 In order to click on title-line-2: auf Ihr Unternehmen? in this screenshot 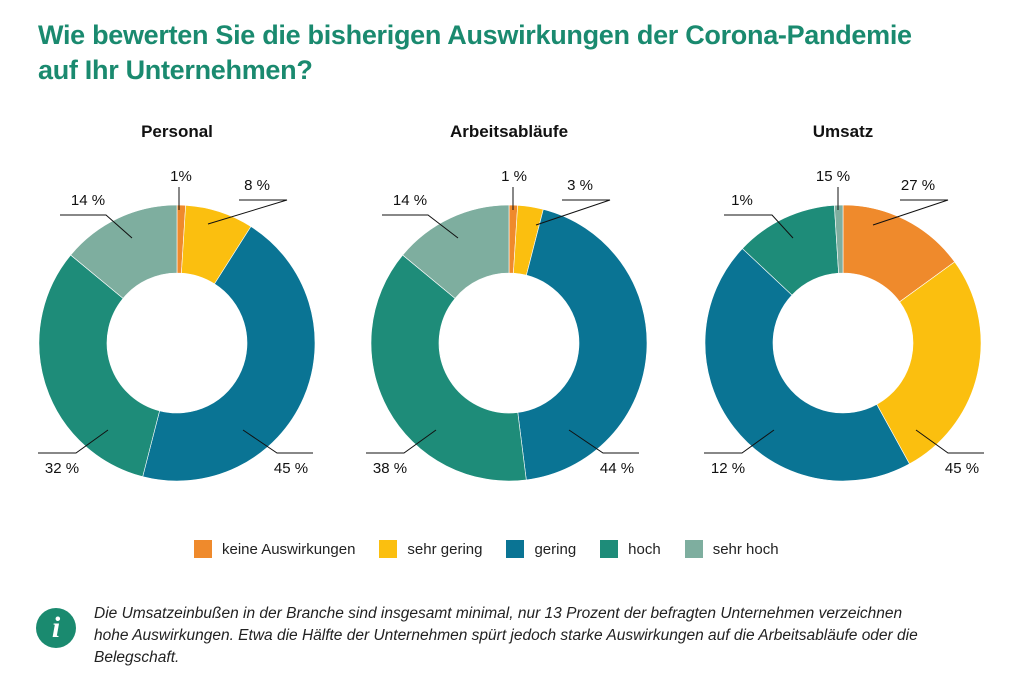, I will do `click(175, 70)`.